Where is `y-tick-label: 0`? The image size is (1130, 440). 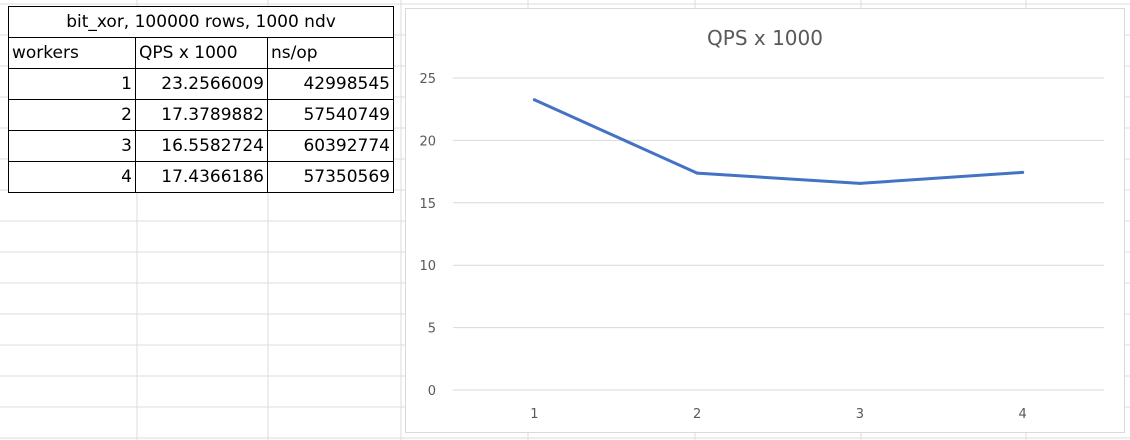
y-tick-label: 0 is located at coordinates (432, 391).